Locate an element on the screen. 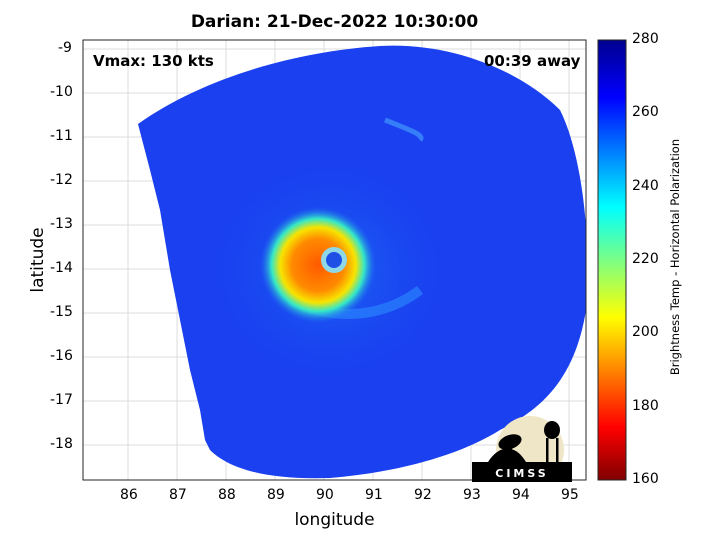  colorbar-tick-label: 200 is located at coordinates (645, 332).